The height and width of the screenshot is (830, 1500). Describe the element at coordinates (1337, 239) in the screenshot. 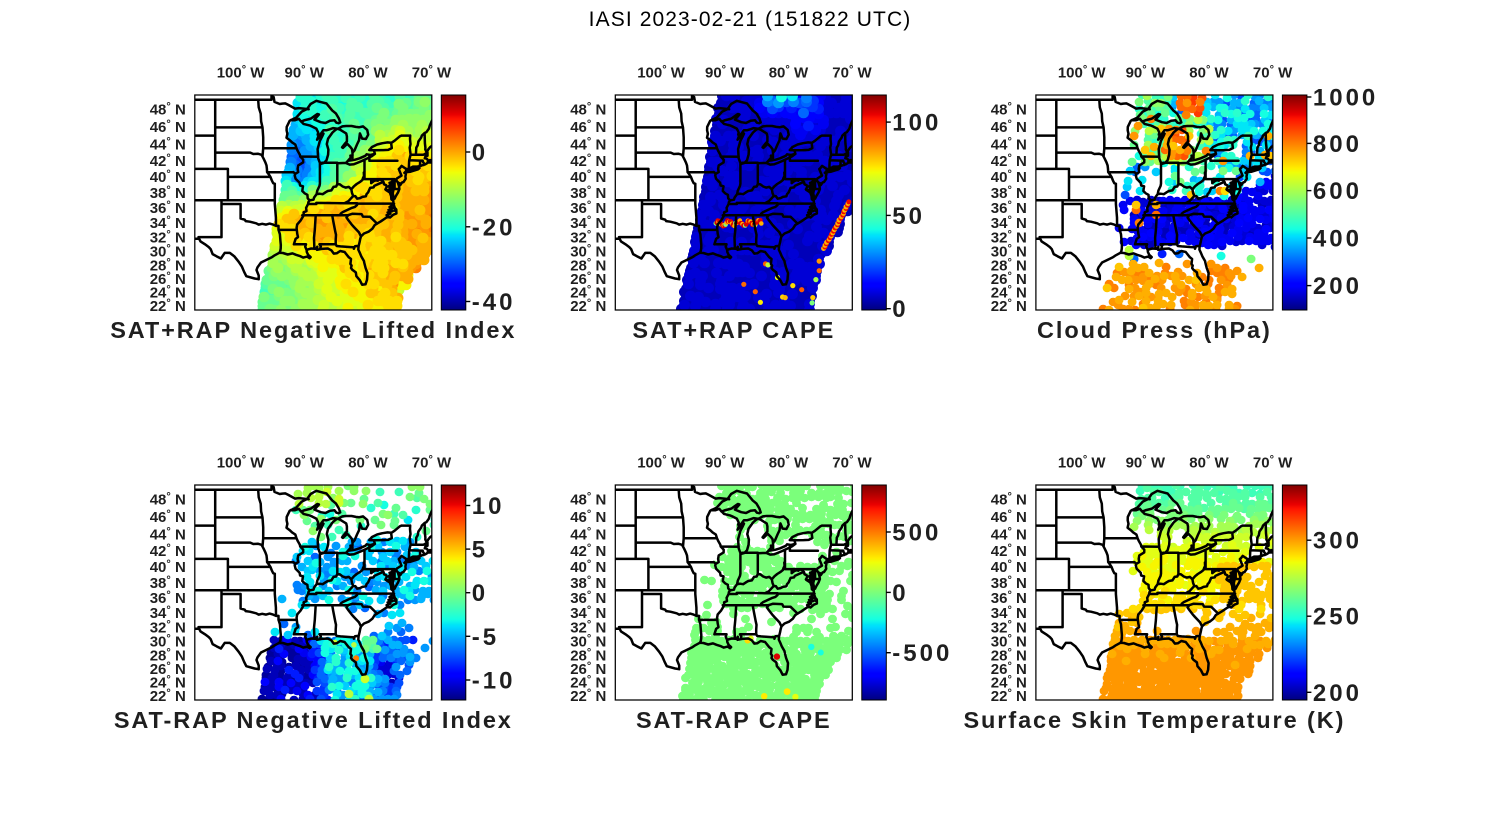

I see `svg-text: 400` at that location.